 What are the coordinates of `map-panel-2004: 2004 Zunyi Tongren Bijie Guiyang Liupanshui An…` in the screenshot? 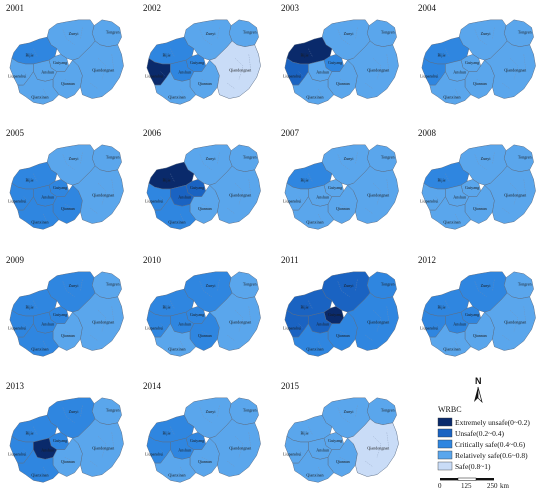 It's located at (477, 54).